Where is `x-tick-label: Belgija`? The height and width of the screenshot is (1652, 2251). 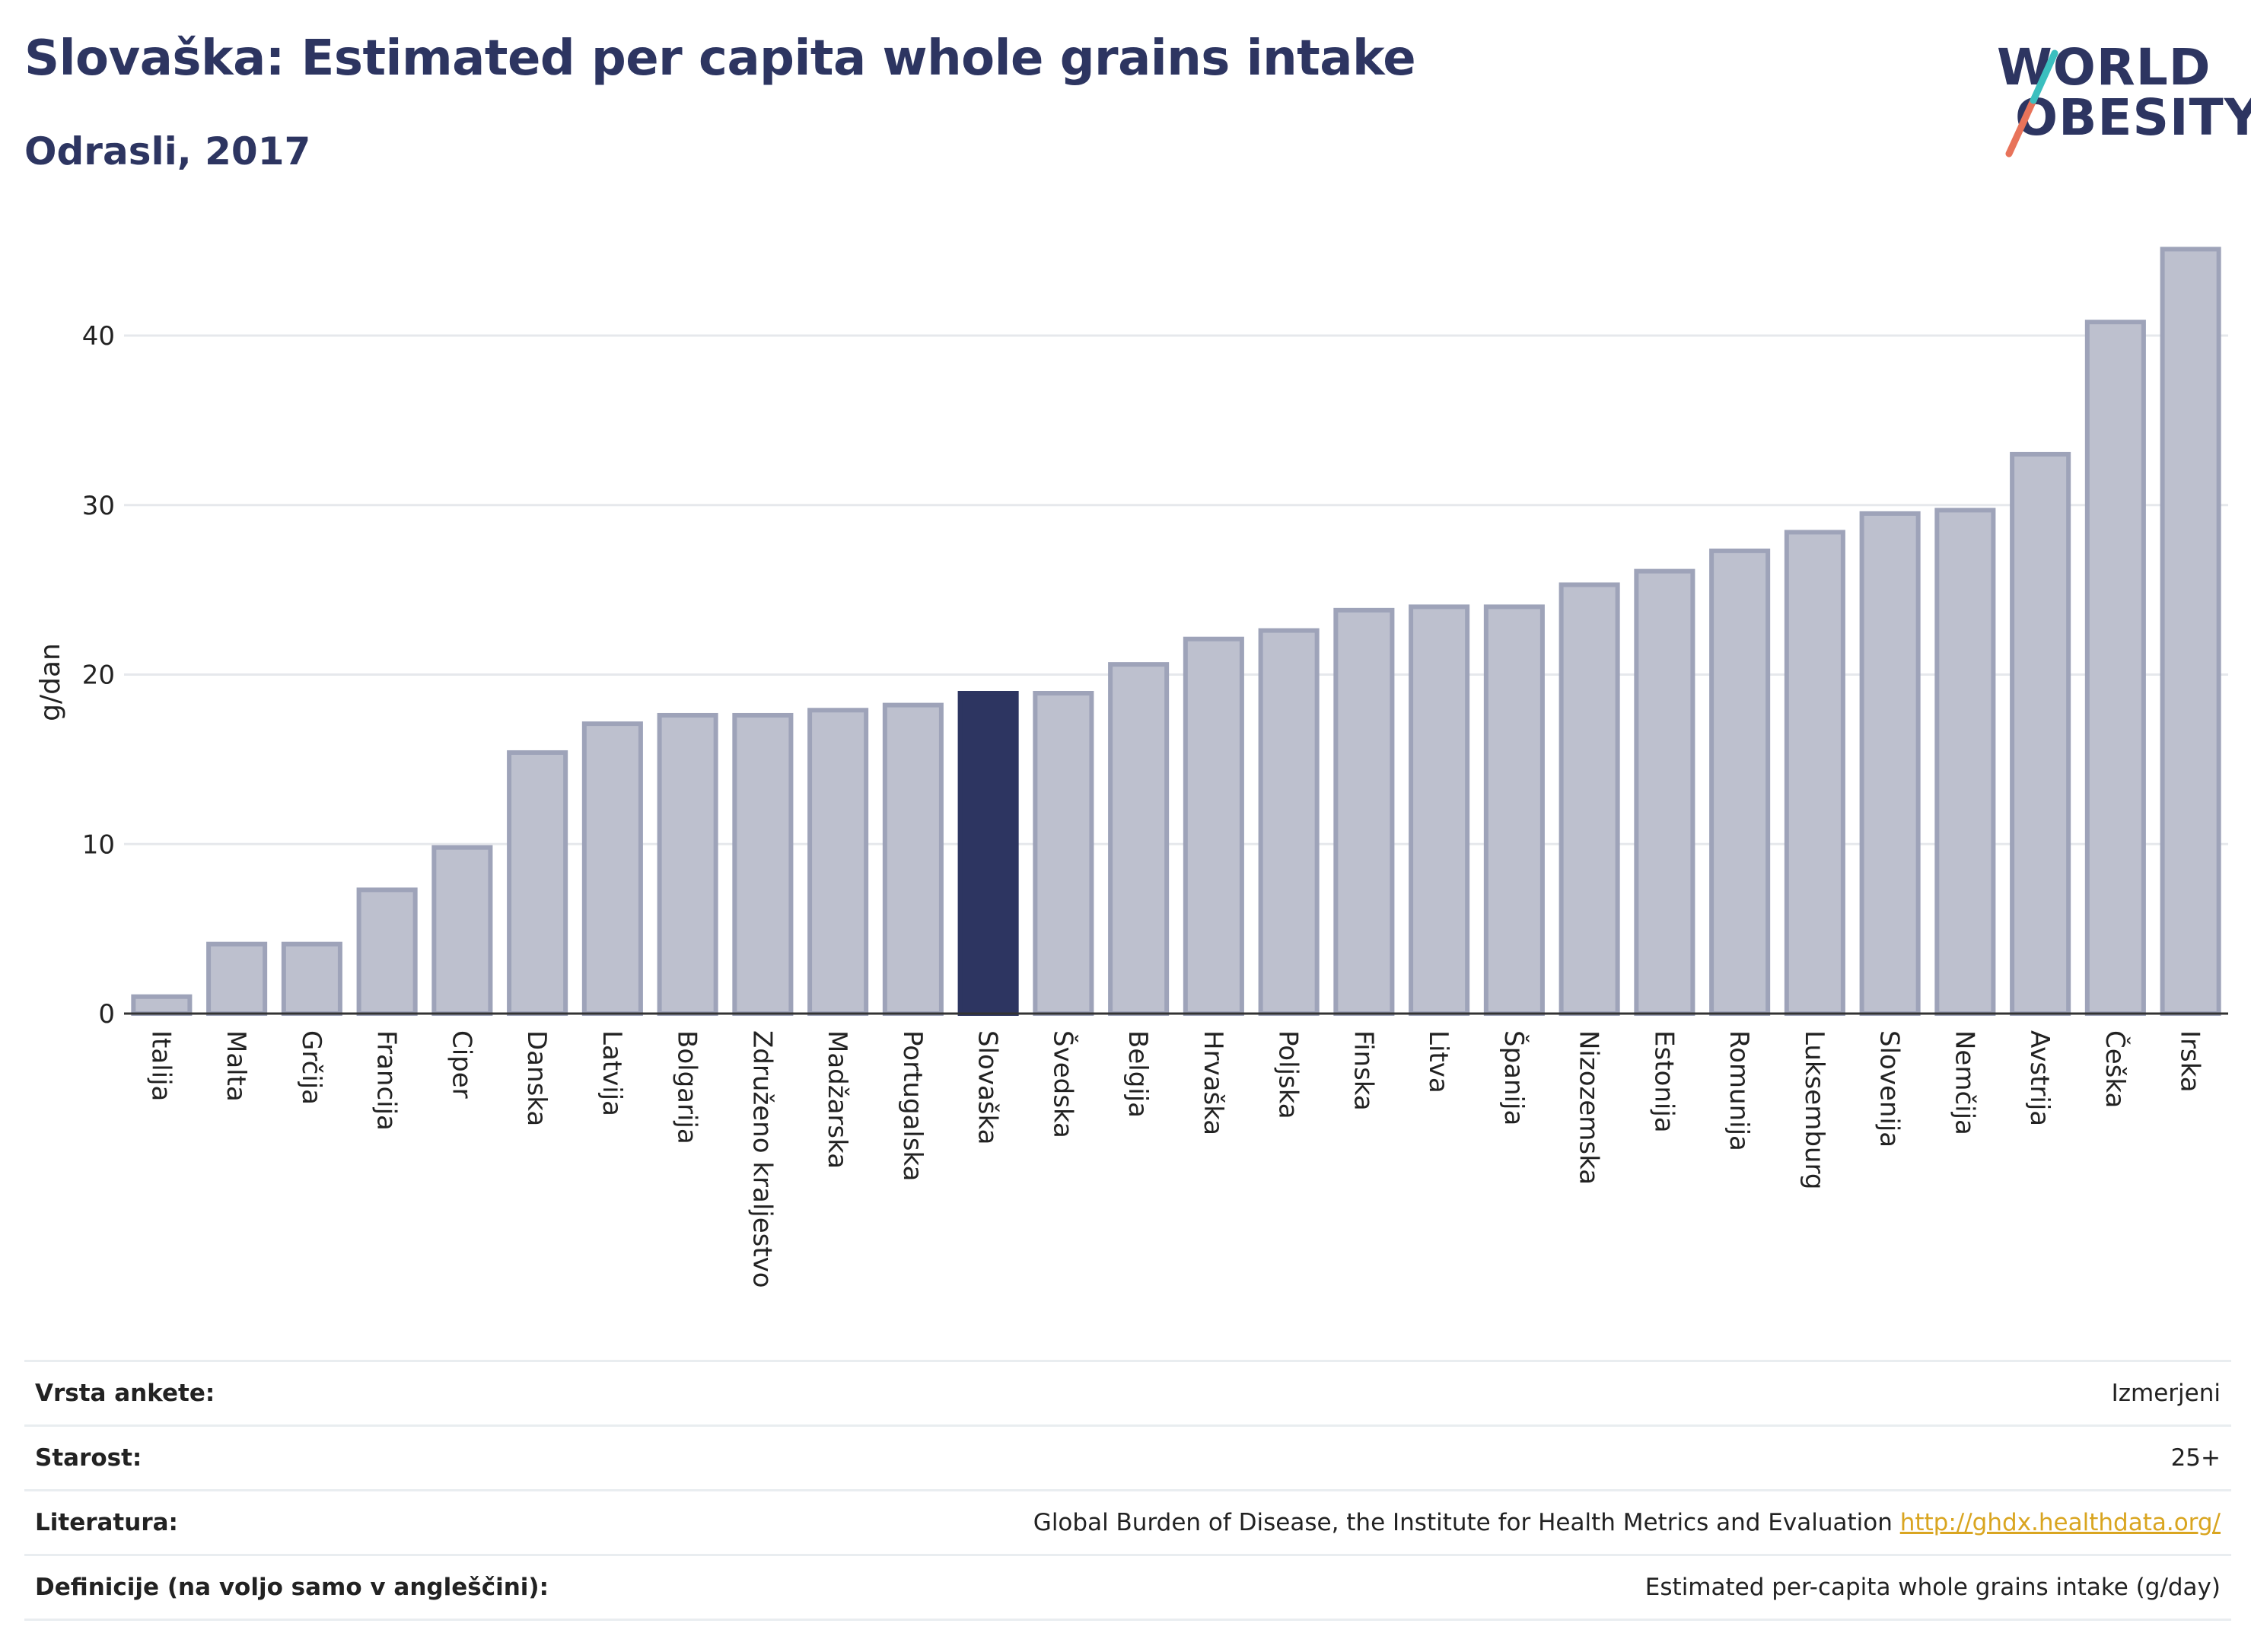 x-tick-label: Belgija is located at coordinates (1137, 1074).